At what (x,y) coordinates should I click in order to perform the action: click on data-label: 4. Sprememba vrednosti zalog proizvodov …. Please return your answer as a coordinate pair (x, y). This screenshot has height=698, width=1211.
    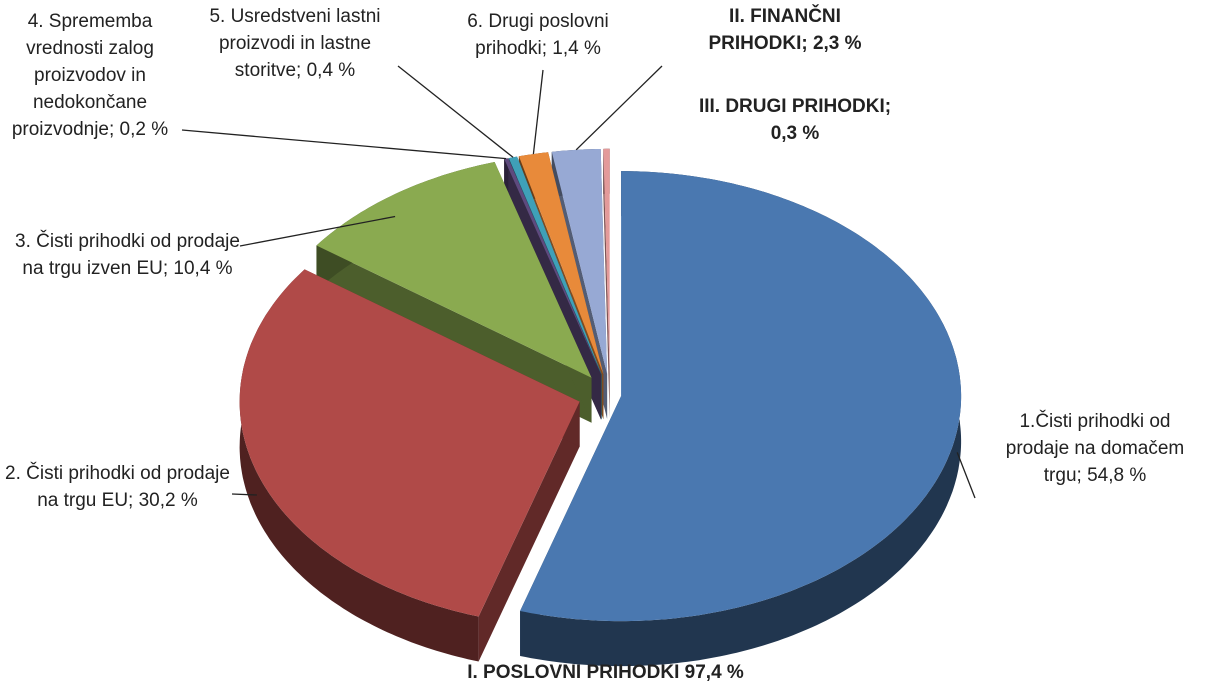
    Looking at the image, I should click on (90, 75).